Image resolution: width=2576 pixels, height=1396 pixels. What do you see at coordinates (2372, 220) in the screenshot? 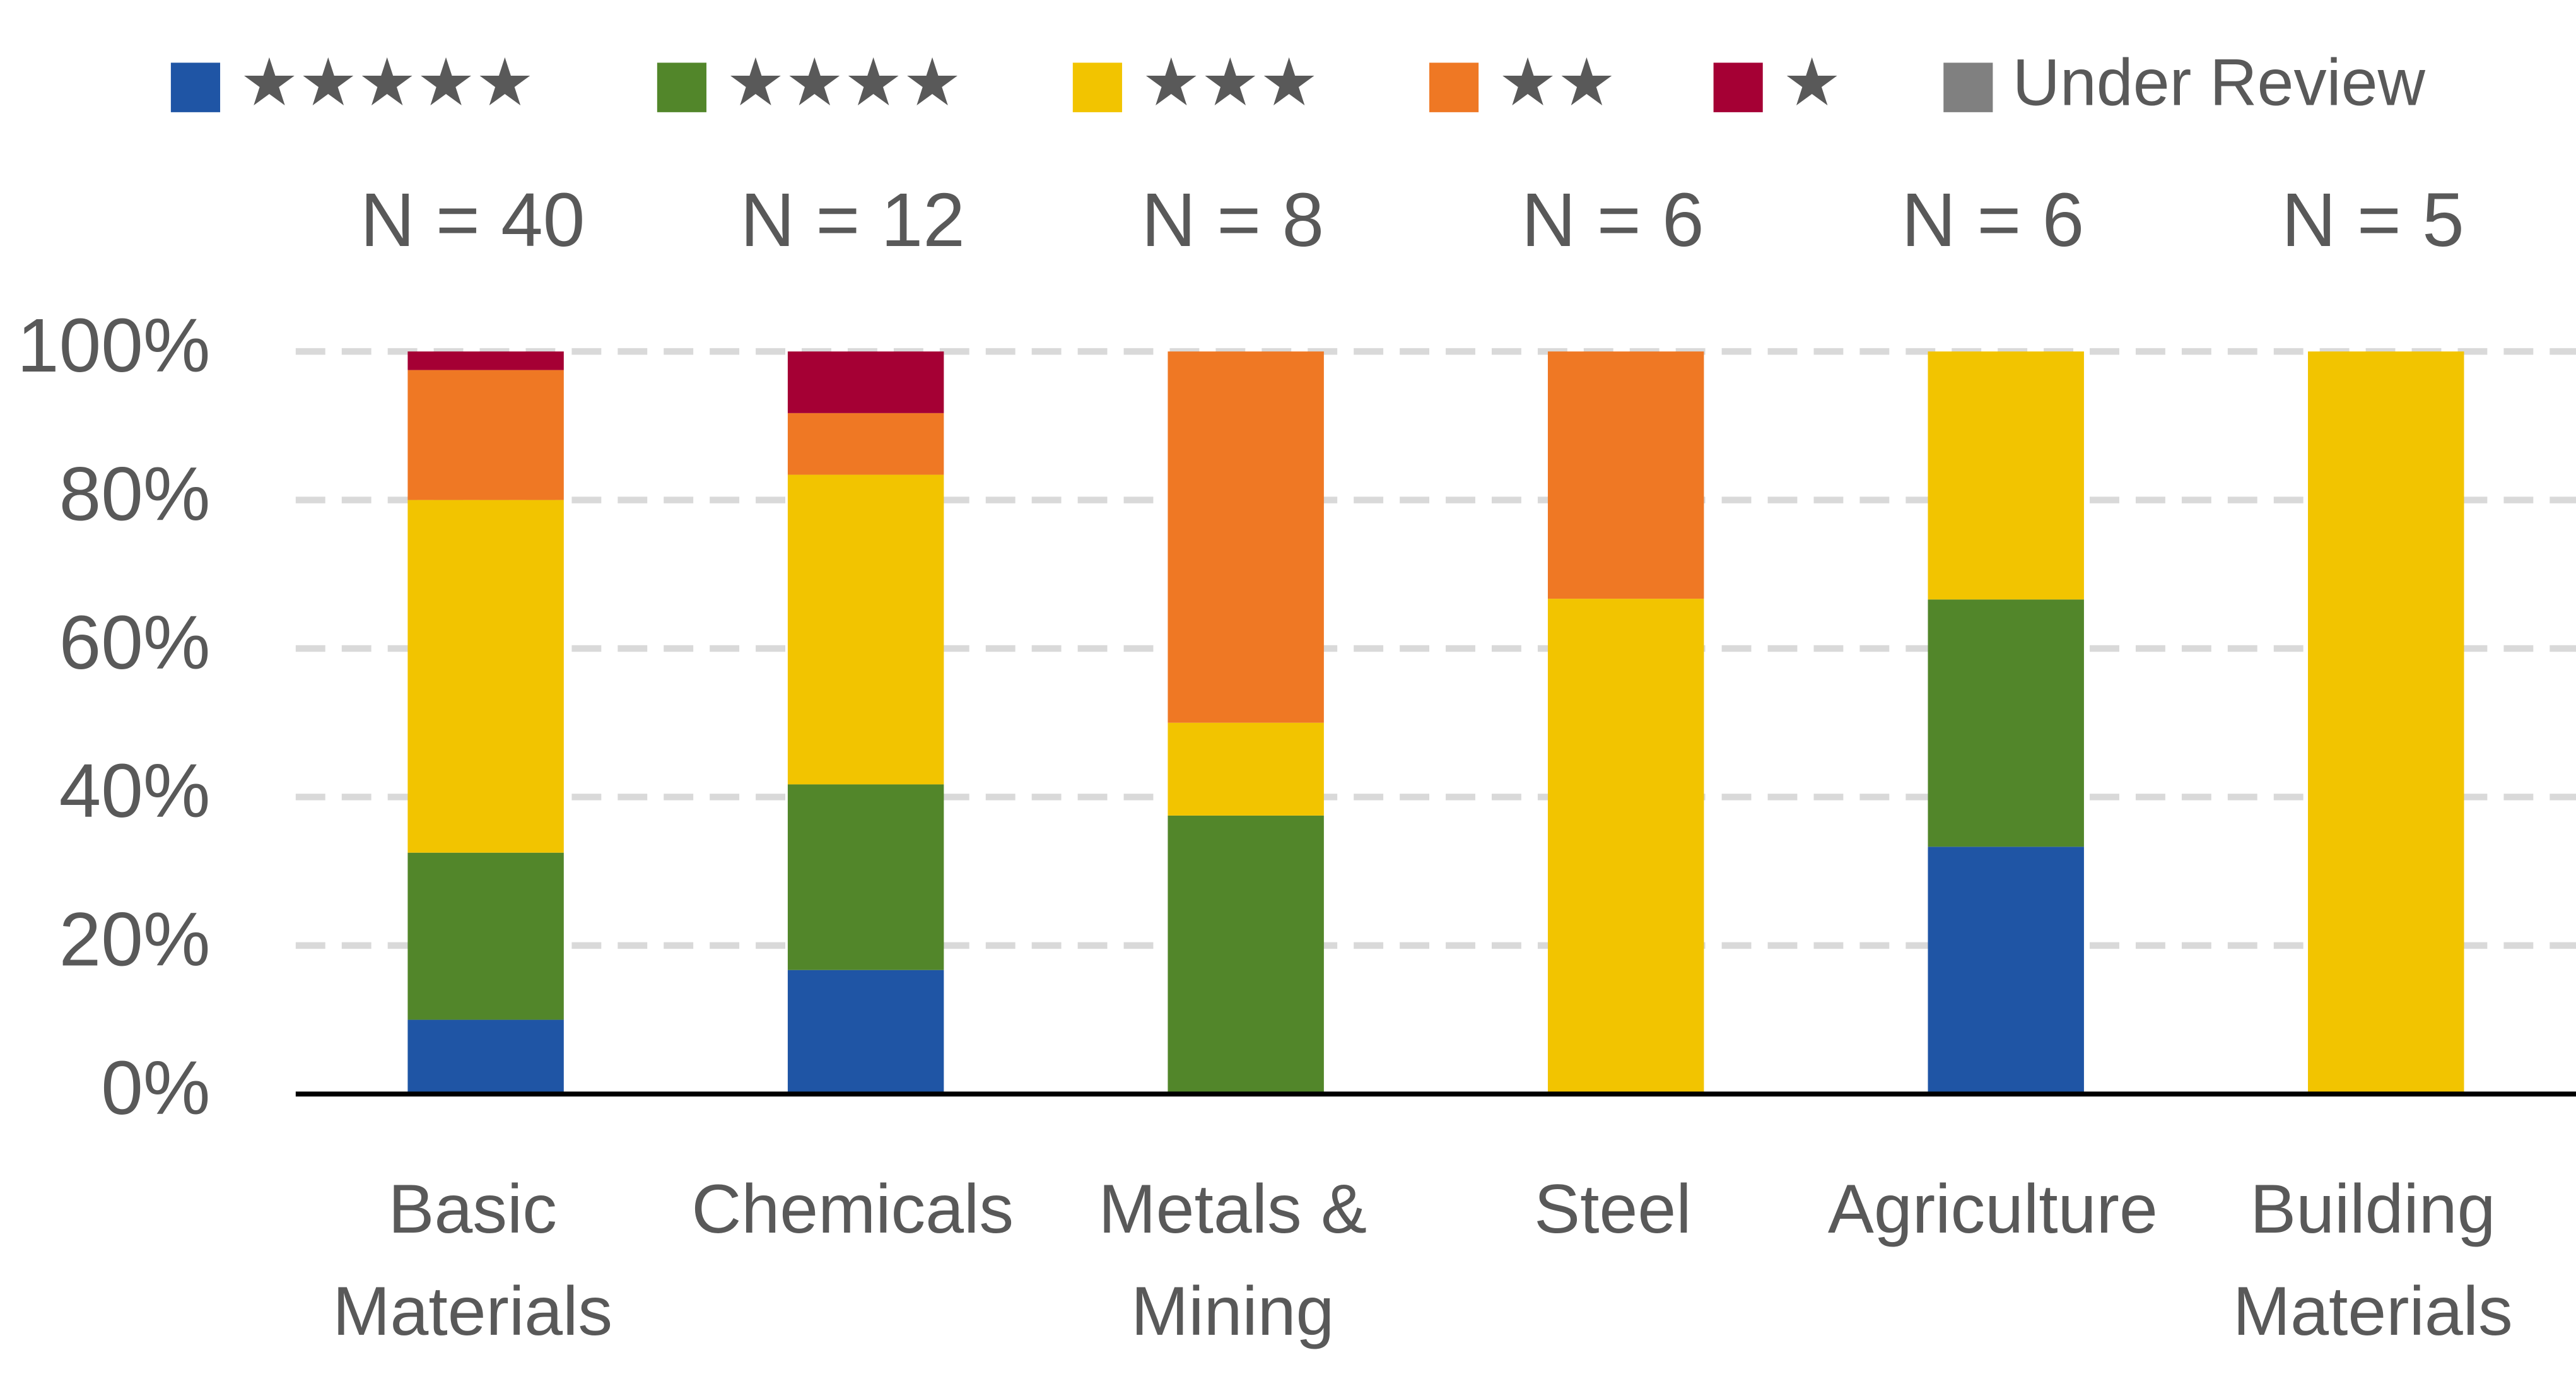
I see `count-label: N = 5` at bounding box center [2372, 220].